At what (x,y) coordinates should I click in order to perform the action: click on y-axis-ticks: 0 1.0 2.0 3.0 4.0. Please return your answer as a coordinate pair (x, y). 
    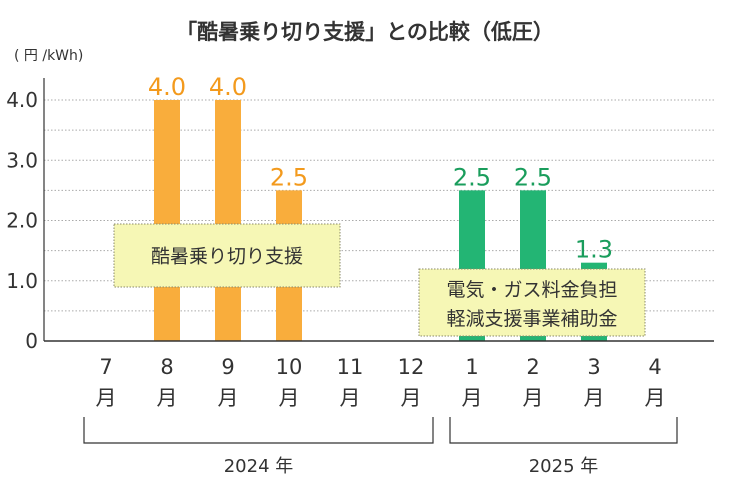
    Looking at the image, I should click on (22, 220).